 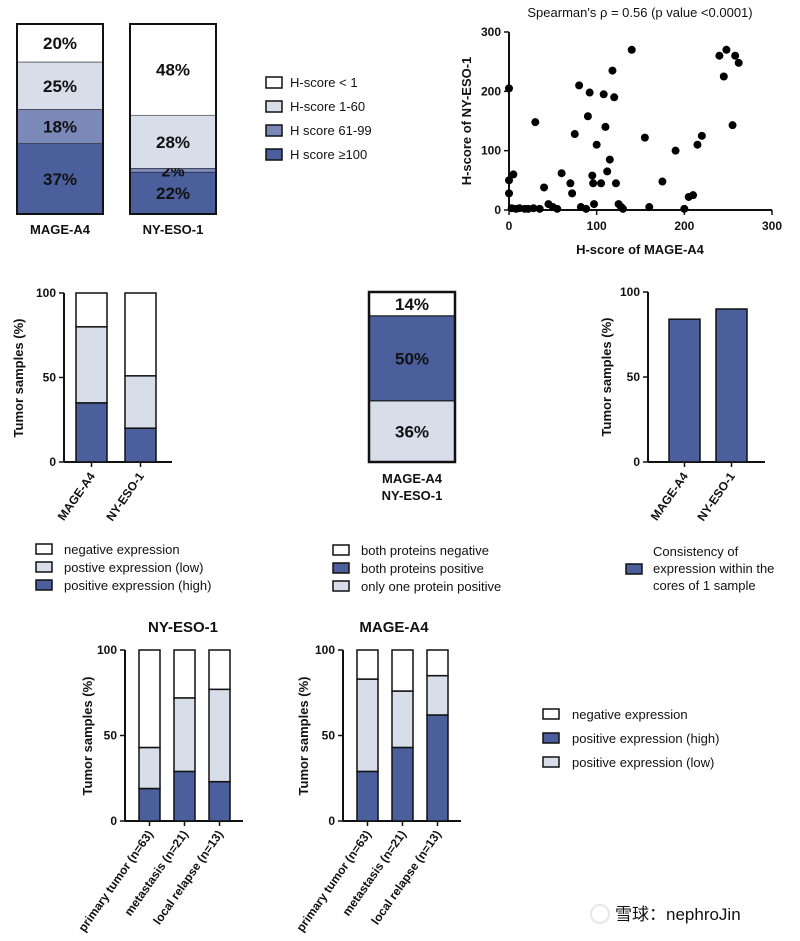 I want to click on y-tick-label: 300, so click(x=491, y=32).